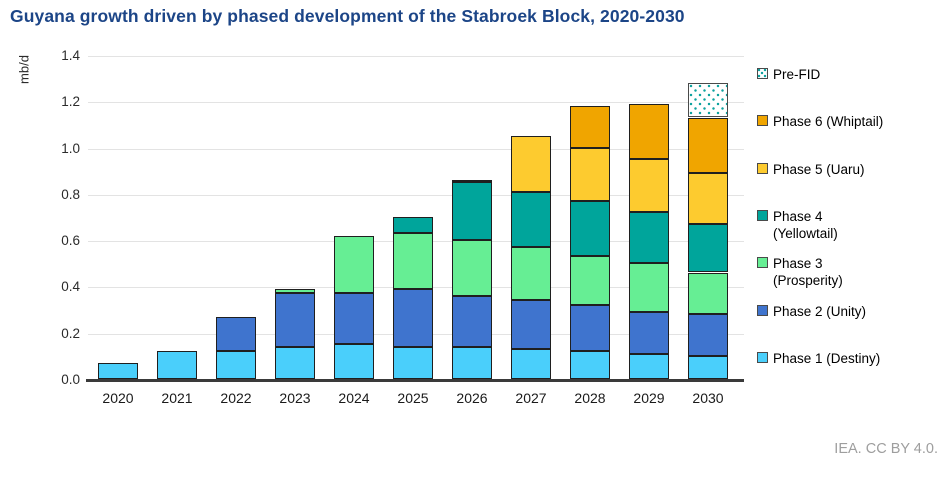  I want to click on bar-segment-2025-phase-1-destiny, so click(413, 362).